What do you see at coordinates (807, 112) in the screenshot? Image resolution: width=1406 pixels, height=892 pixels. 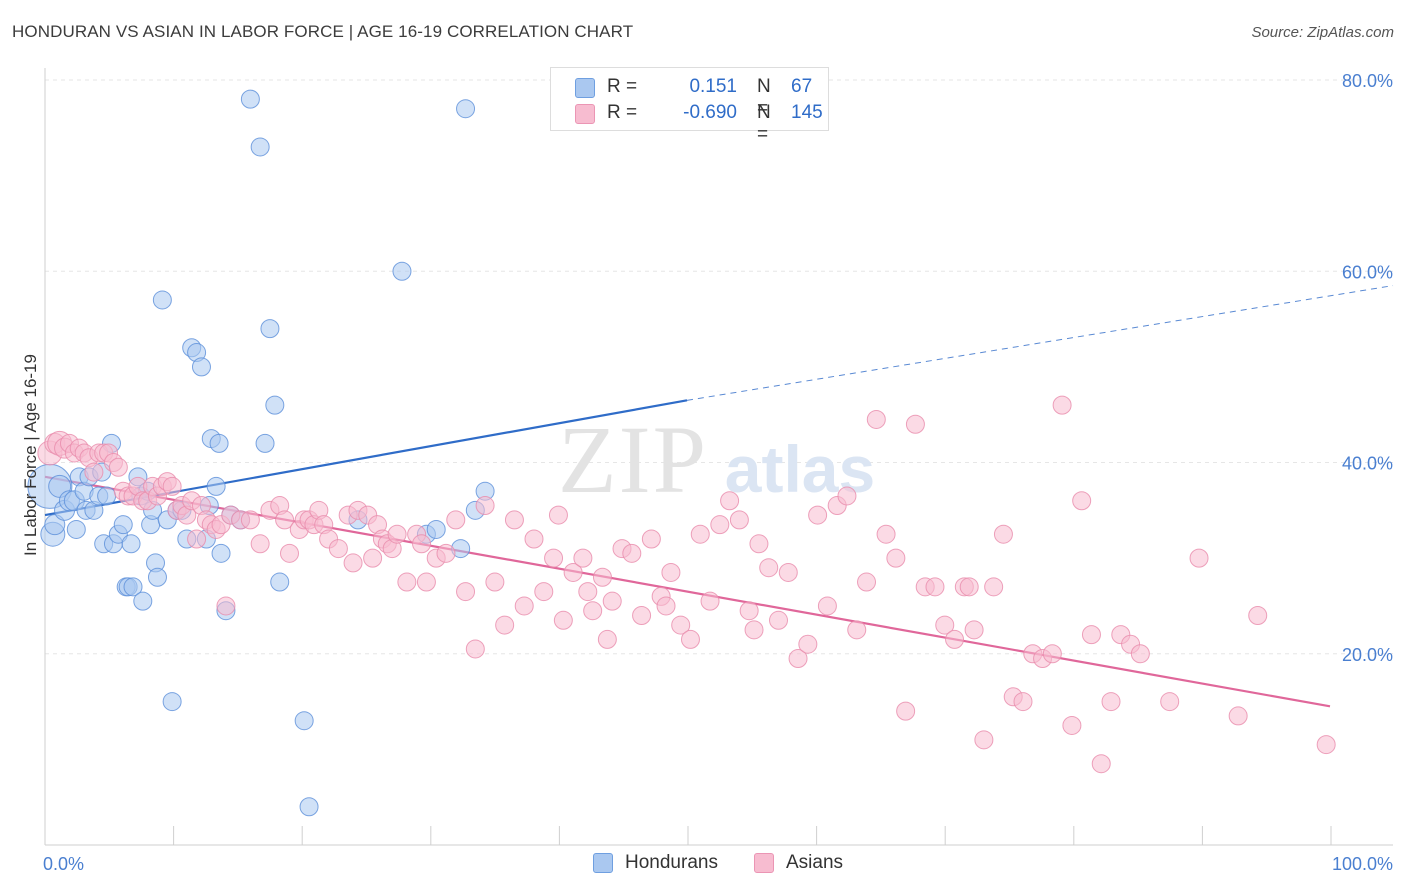 I see `legend-n-value: 145` at bounding box center [807, 112].